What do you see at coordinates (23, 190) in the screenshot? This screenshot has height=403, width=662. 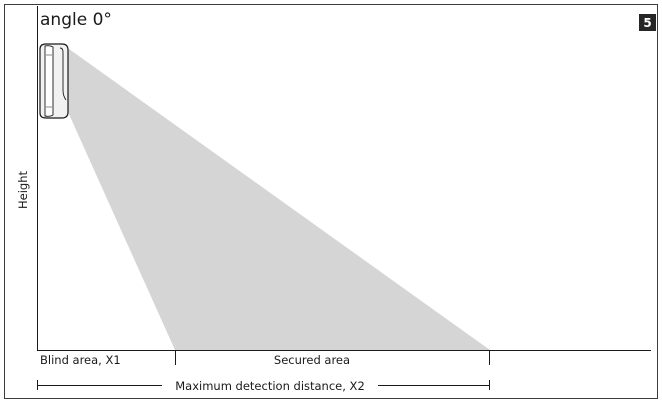 I see `y-axis-label: Height` at bounding box center [23, 190].